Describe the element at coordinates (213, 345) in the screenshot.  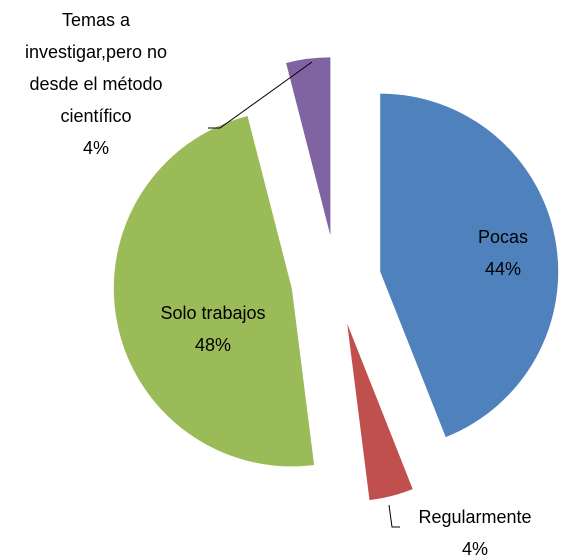
I see `value-label: 48%` at that location.